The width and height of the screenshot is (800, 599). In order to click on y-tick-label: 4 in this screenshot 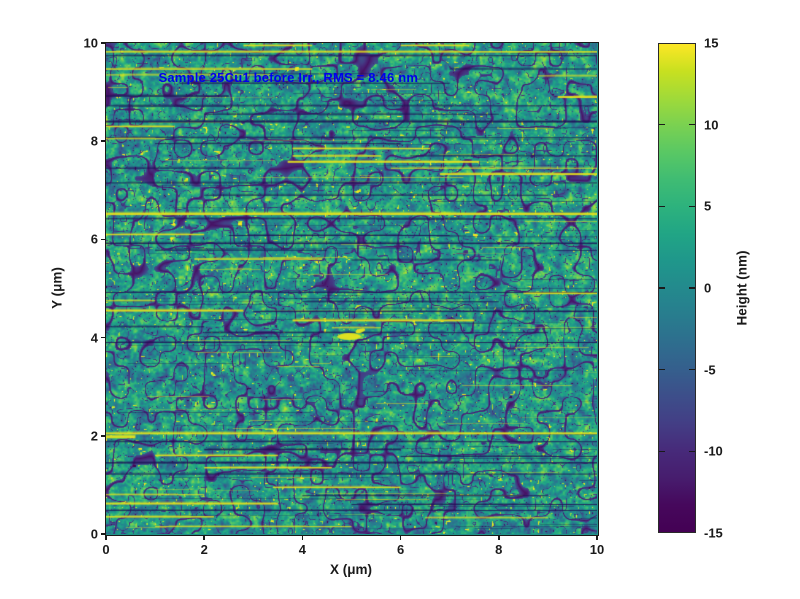, I will do `click(94, 338)`.